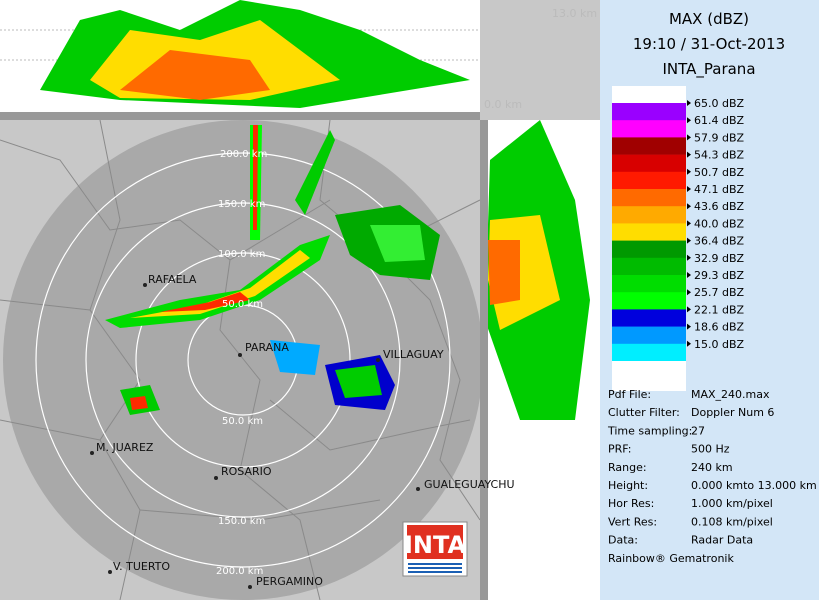 This screenshot has height=604, width=819. Describe the element at coordinates (754, 485) in the screenshot. I see `info-value: 0.000 kmto 13.000 km` at that location.